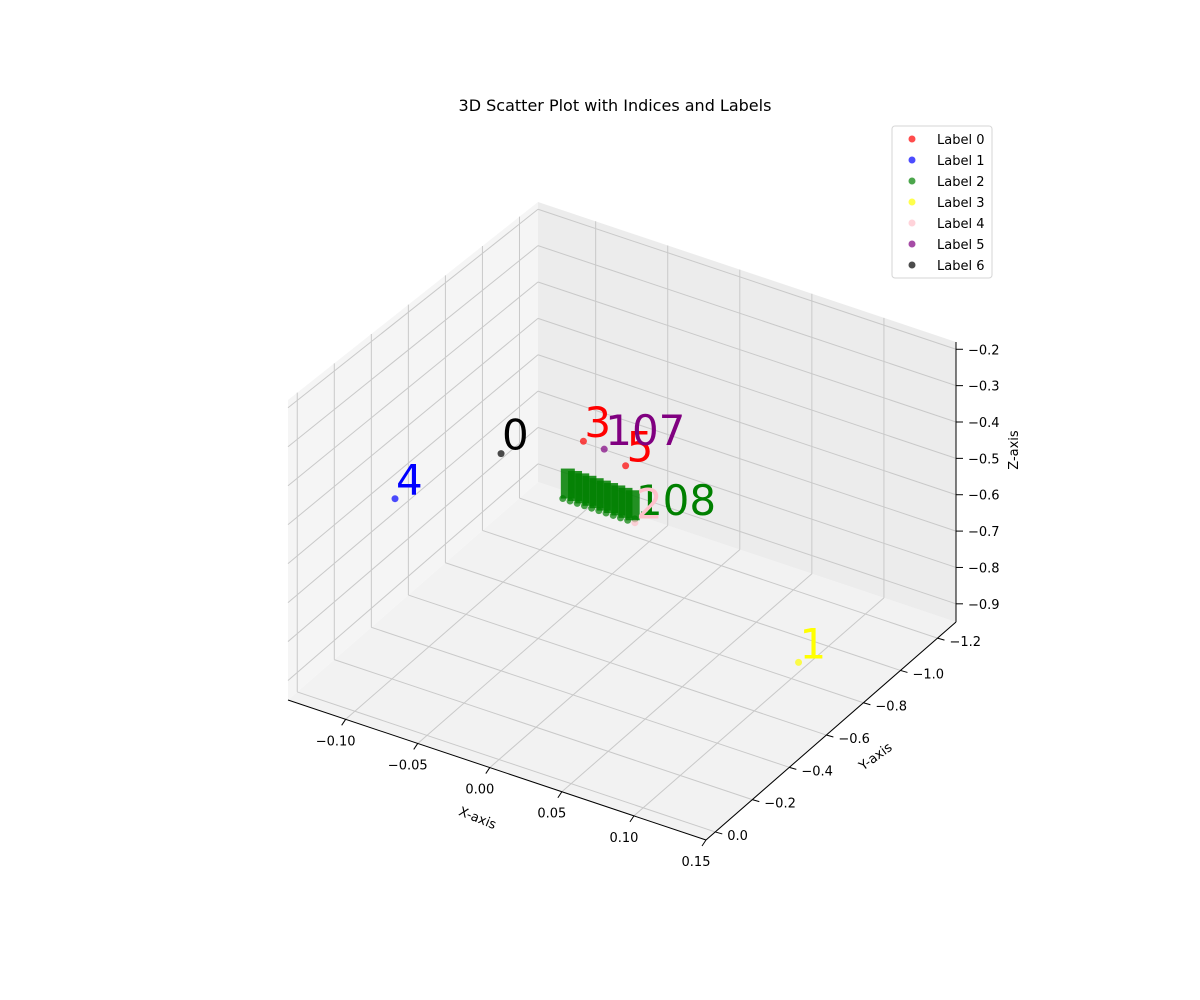 The height and width of the screenshot is (1000, 1200). I want to click on point-index-label: 108, so click(676, 500).